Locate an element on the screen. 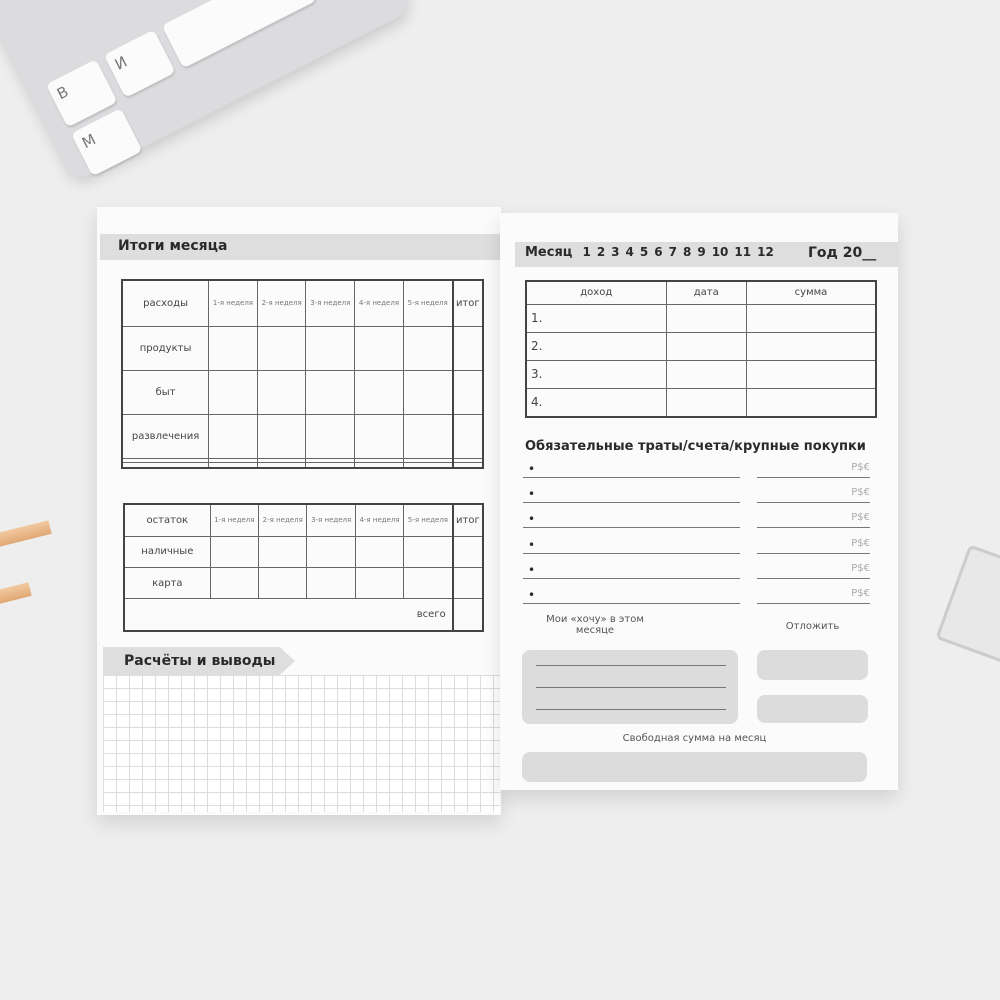  summary-header-bar is located at coordinates (300, 247).